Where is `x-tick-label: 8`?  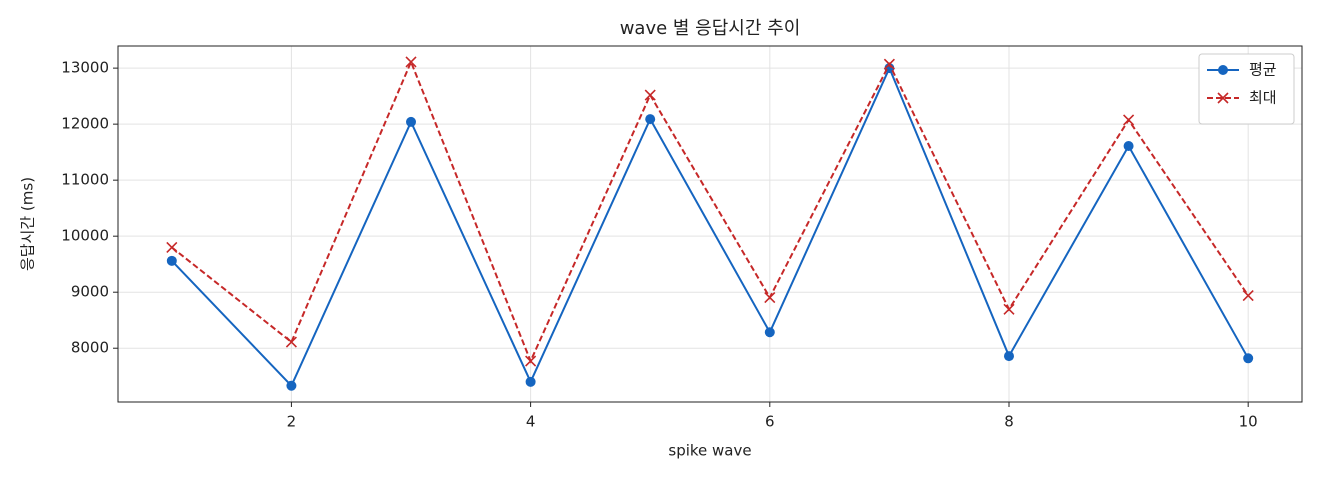
x-tick-label: 8 is located at coordinates (1009, 422).